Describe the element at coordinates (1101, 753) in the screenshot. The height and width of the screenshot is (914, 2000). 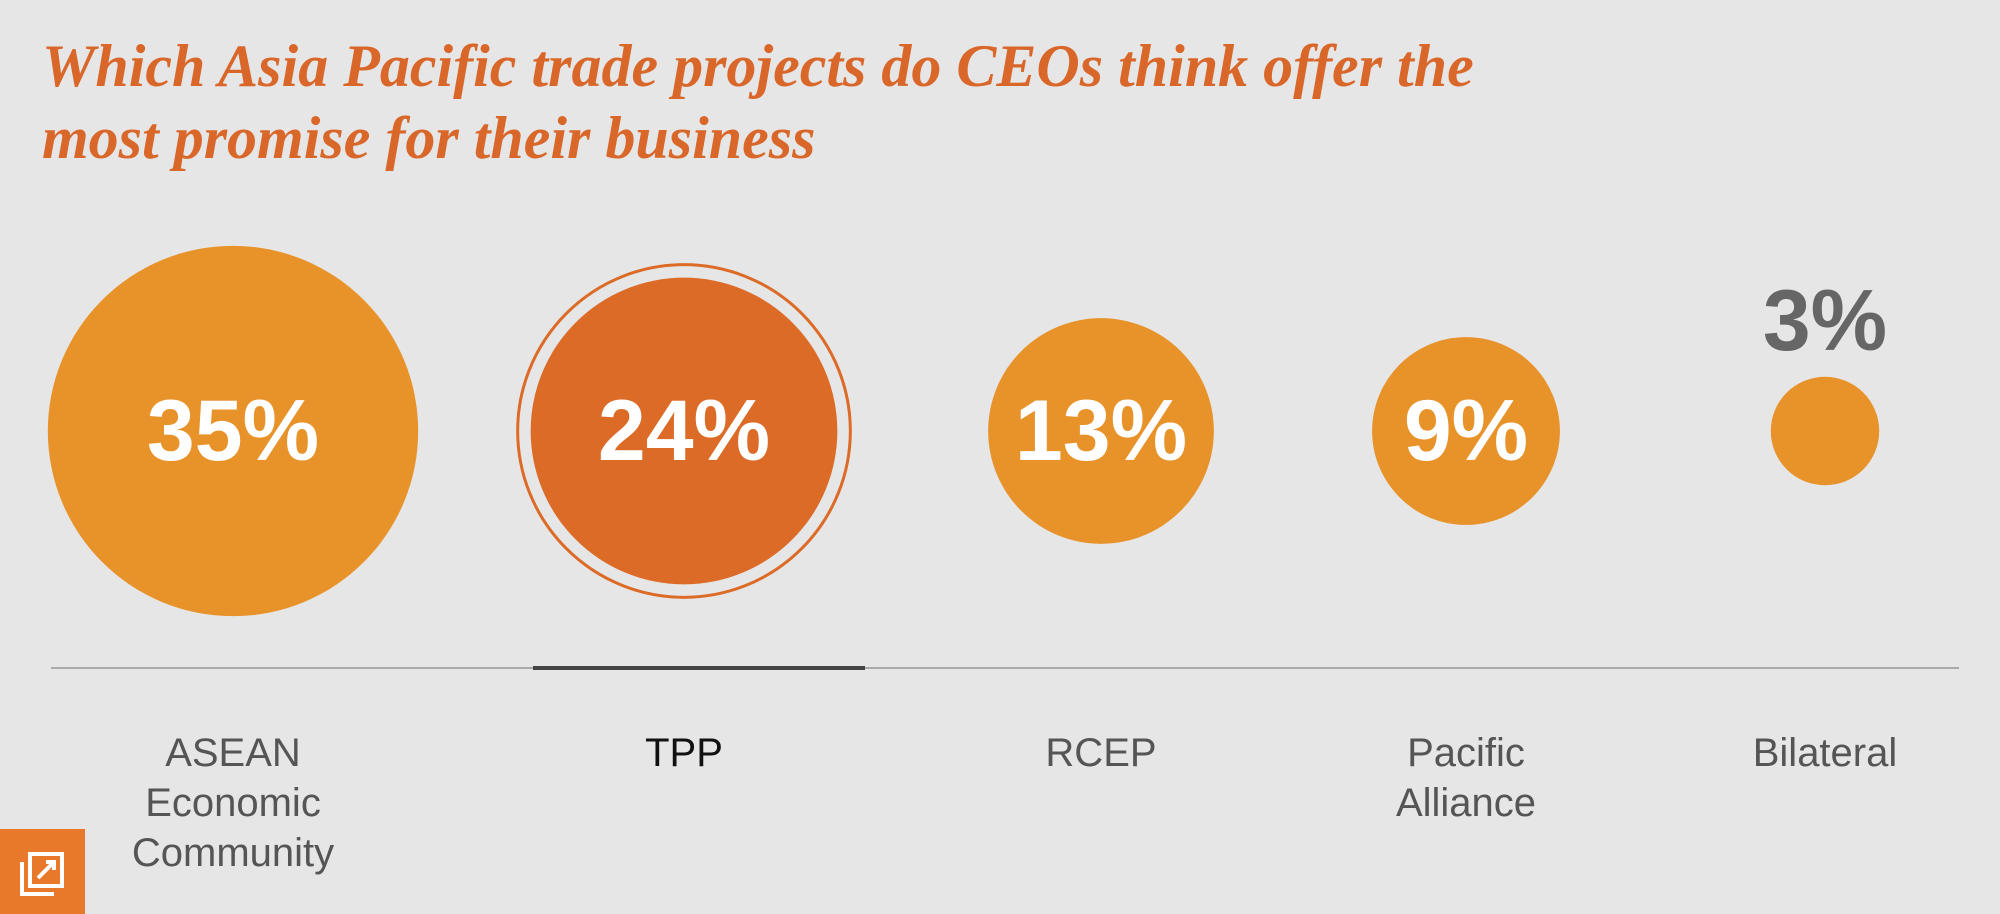
I see `category-label: RCEP` at that location.